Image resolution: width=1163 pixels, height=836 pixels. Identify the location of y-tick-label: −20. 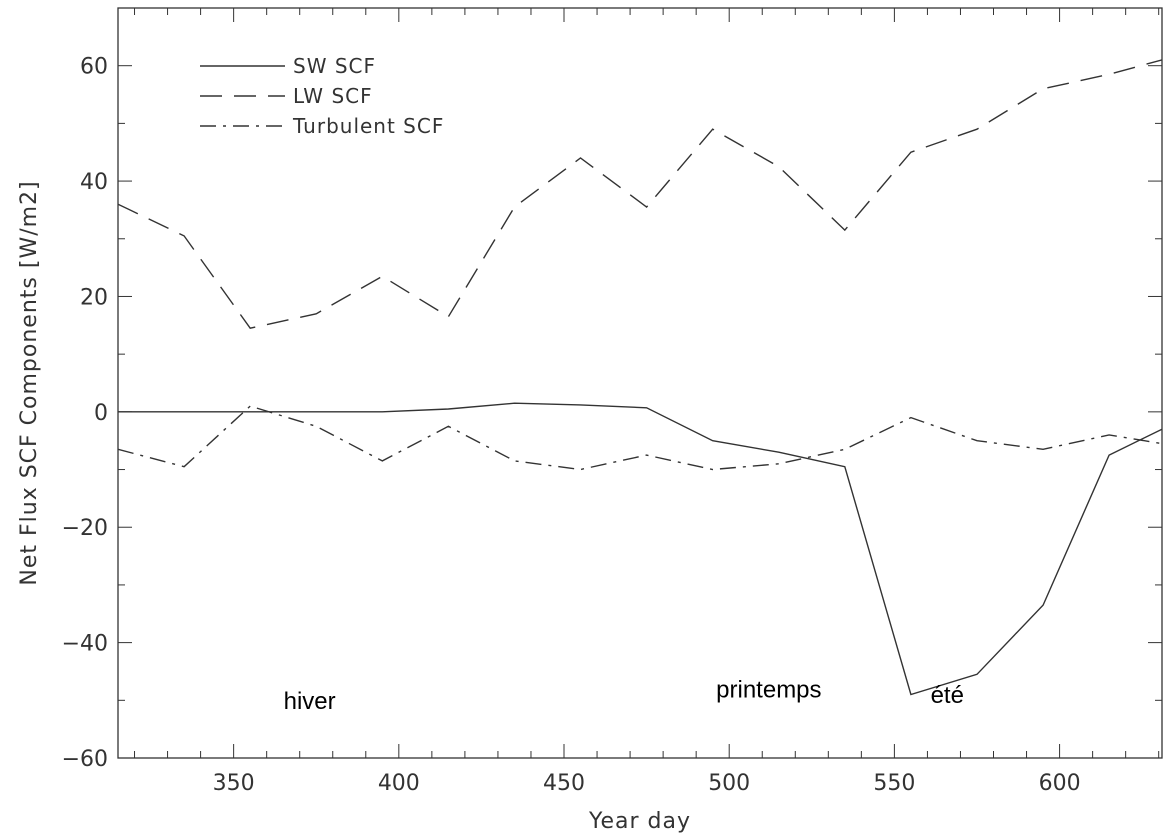
(85, 528).